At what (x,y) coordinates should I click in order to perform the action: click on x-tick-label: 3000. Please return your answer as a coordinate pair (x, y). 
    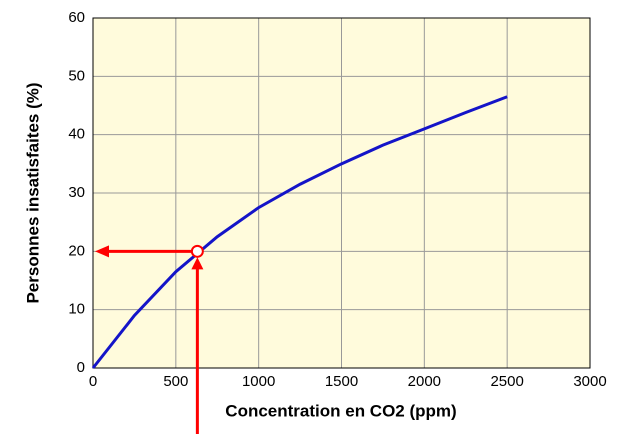
    Looking at the image, I should click on (589, 381).